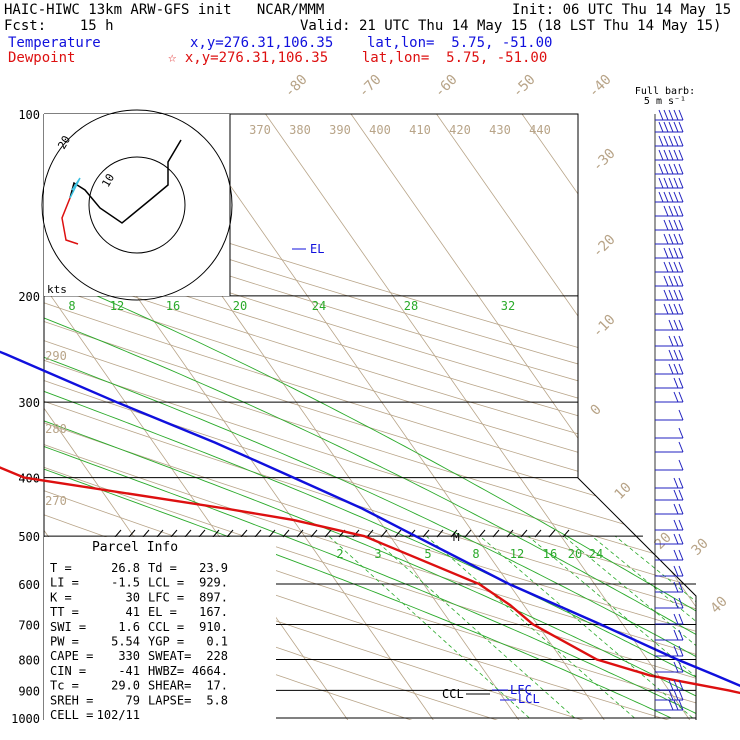 Image resolution: width=740 pixels, height=740 pixels. I want to click on temperature-tick-label: -20, so click(604, 246).